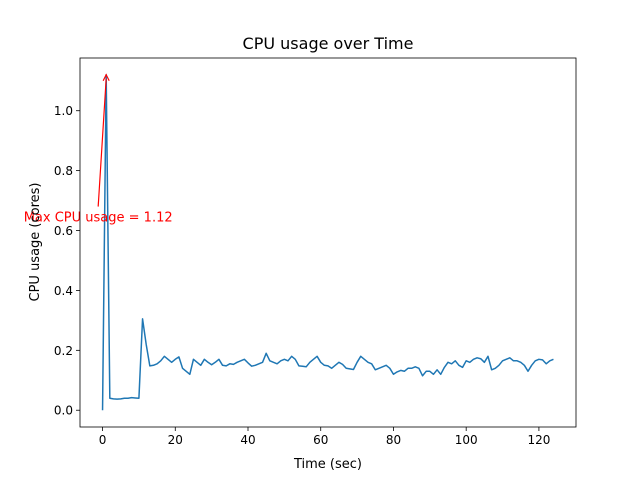 The image size is (640, 480). Describe the element at coordinates (327, 464) in the screenshot. I see `x-axis-label: Time (sec)` at that location.